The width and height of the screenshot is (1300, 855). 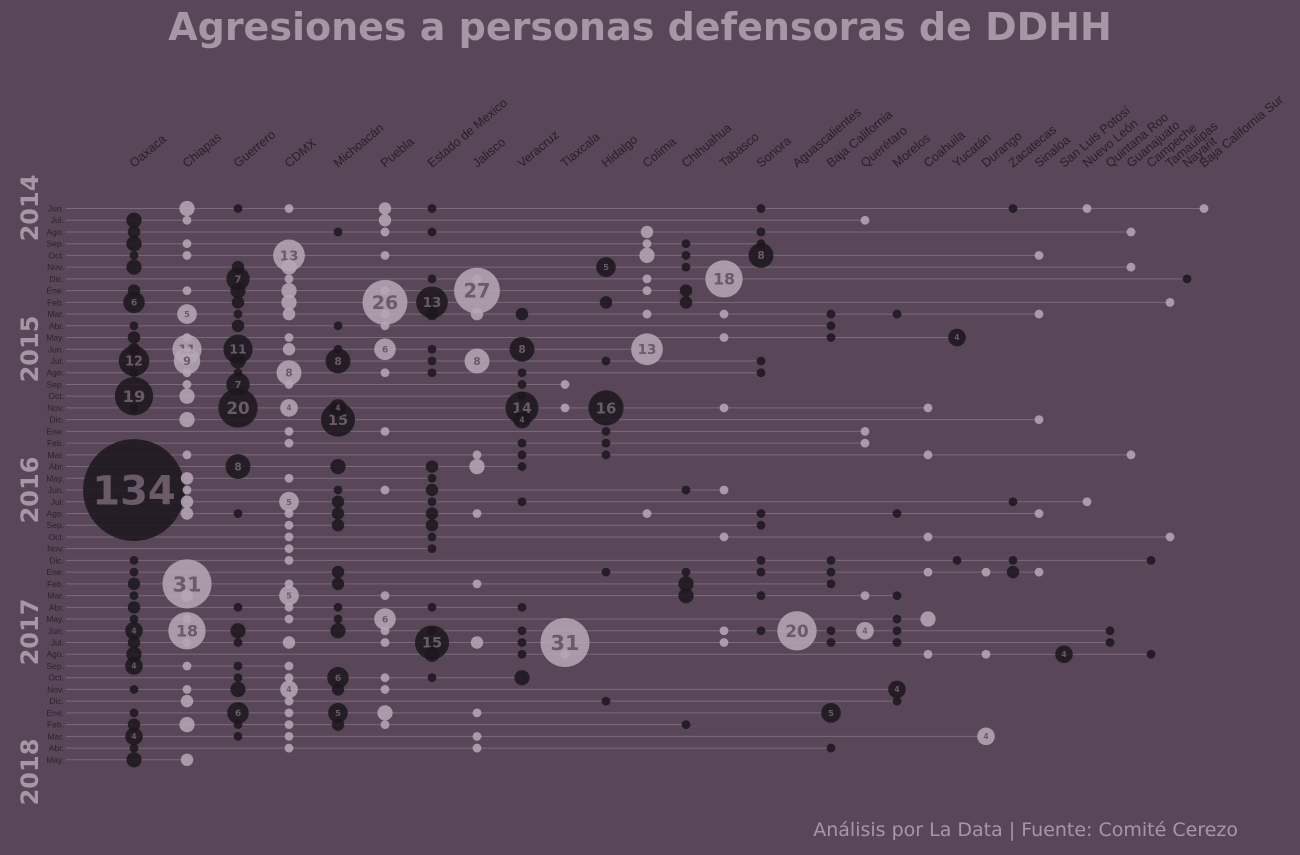 What do you see at coordinates (55, 760) in the screenshot?
I see `month-label: May.` at bounding box center [55, 760].